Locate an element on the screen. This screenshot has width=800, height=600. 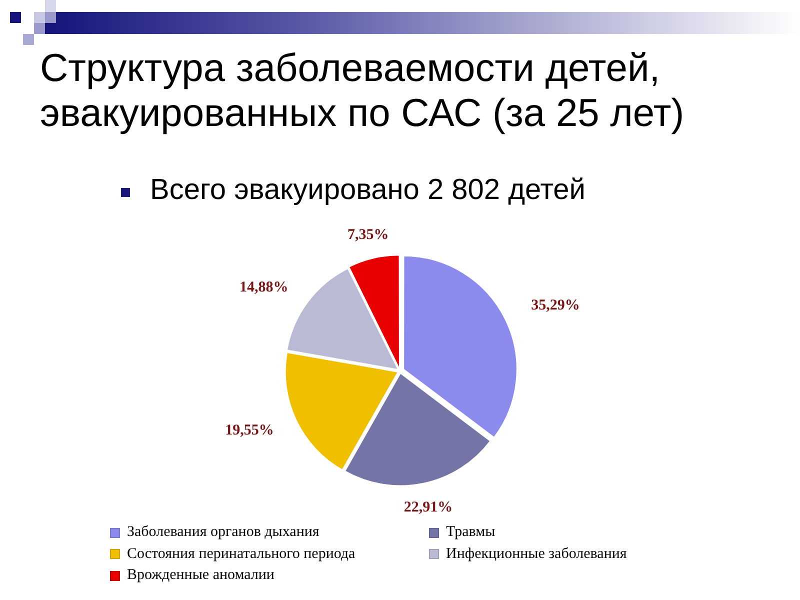
chart-subtitle: Всего эвакуировано 2 802 детей is located at coordinates (368, 190).